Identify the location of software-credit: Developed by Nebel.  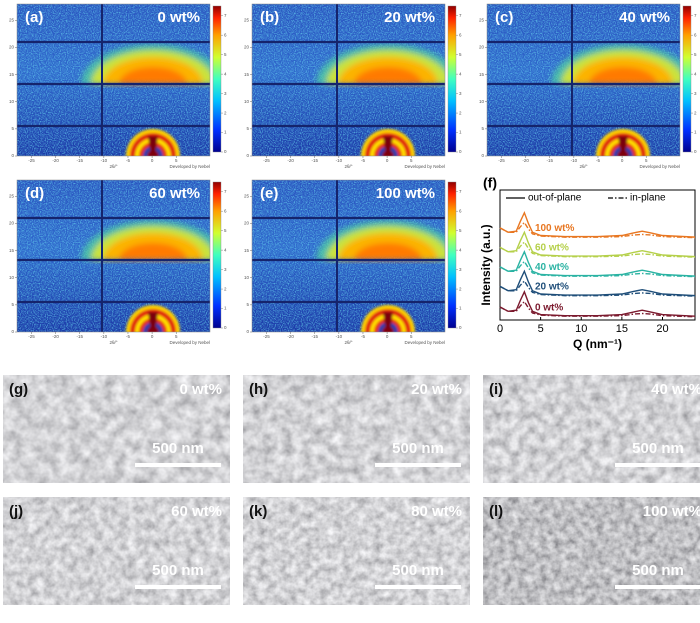
(189, 166).